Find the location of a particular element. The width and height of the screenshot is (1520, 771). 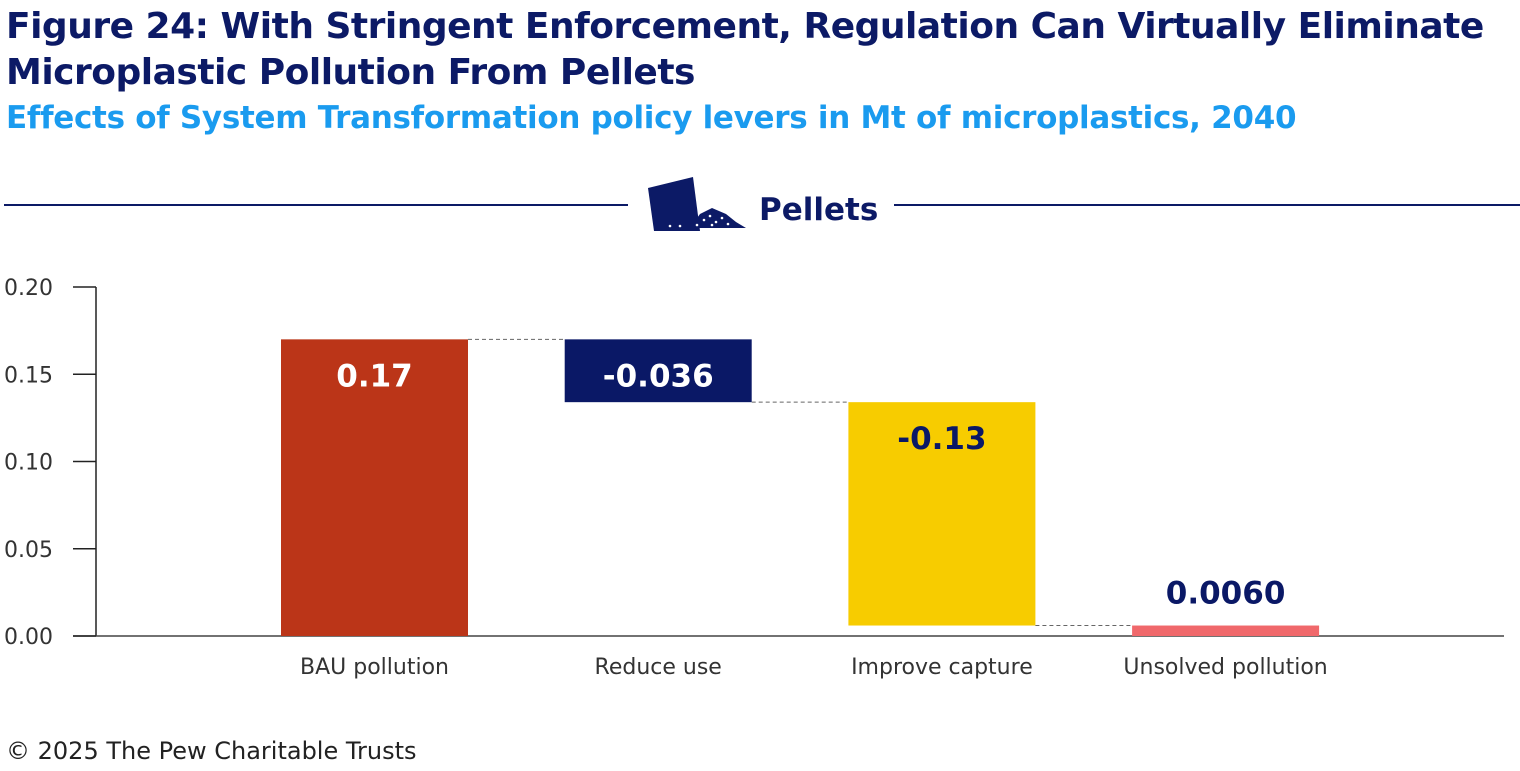

y-tick-label: 0.05 is located at coordinates (28, 550).